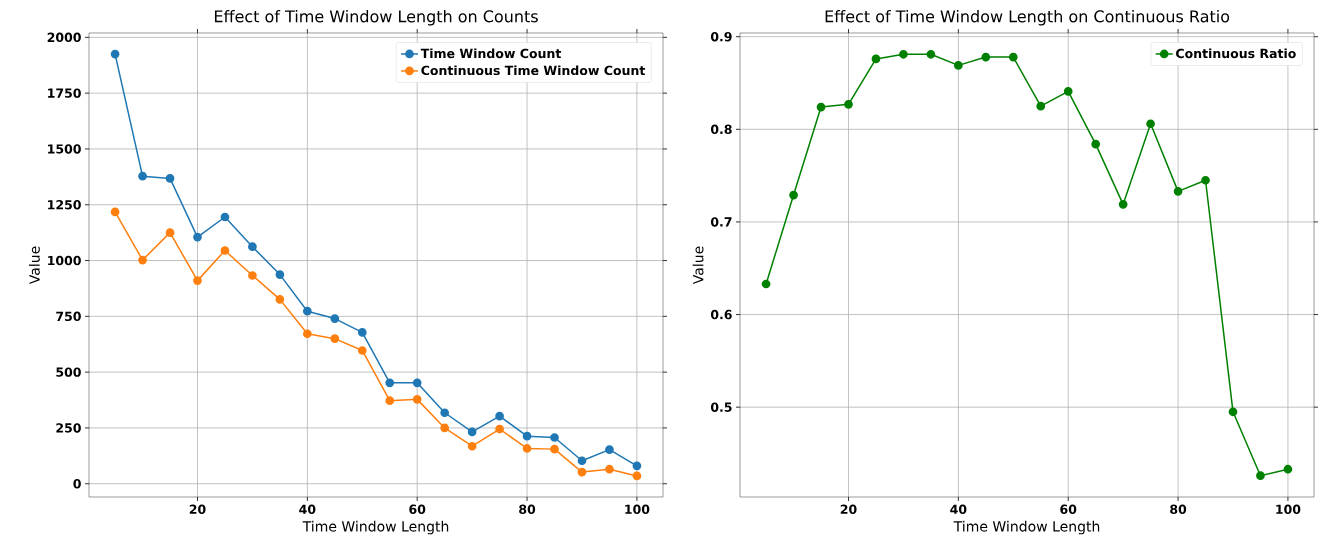 The width and height of the screenshot is (1321, 551). I want to click on y-tick-label: 500, so click(68, 372).